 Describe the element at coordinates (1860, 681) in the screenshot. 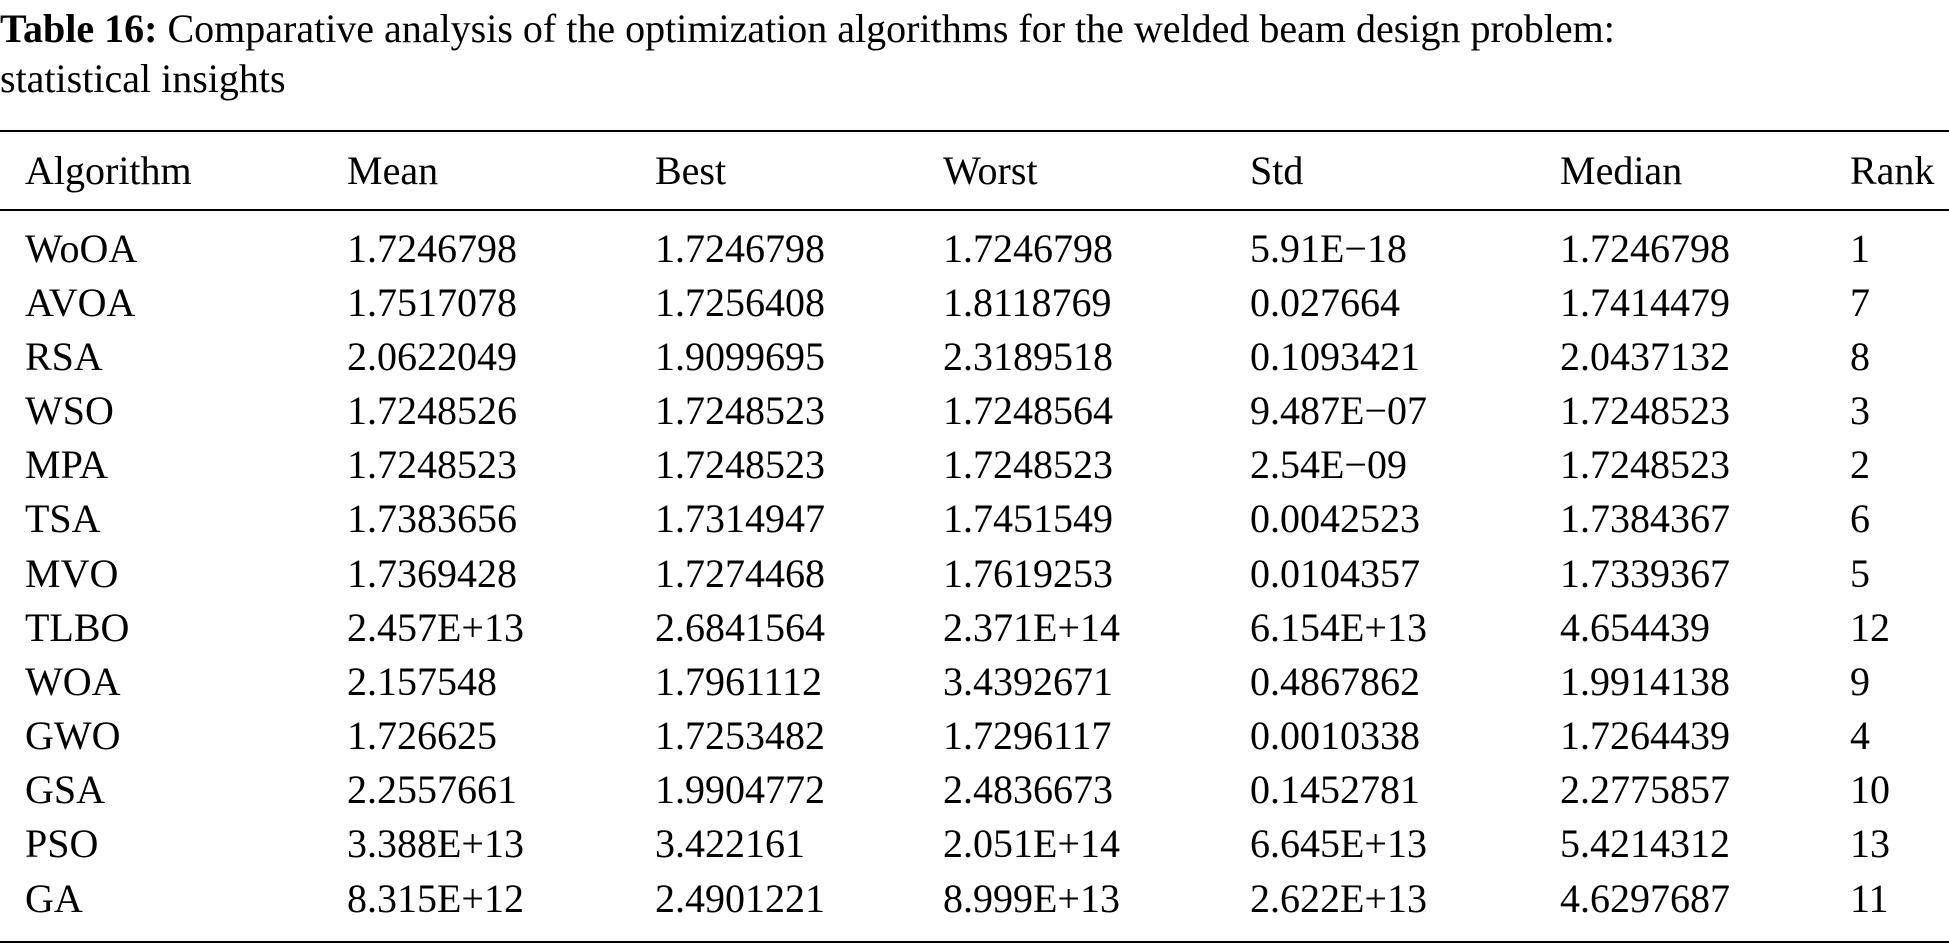

I see `cell-rank: 9` at that location.